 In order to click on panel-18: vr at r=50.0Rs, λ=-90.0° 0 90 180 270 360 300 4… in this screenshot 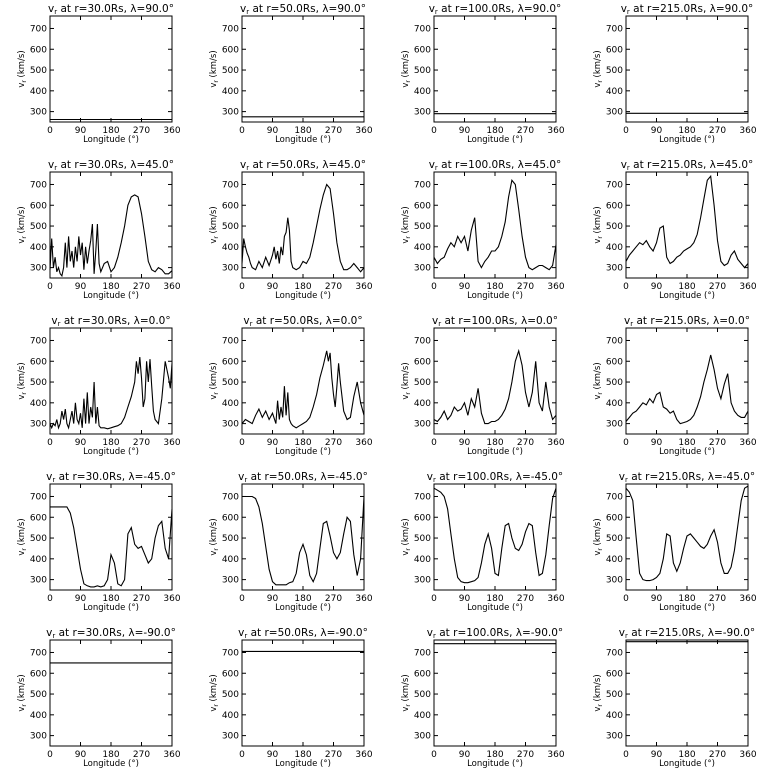, I will do `click(291, 697)`.